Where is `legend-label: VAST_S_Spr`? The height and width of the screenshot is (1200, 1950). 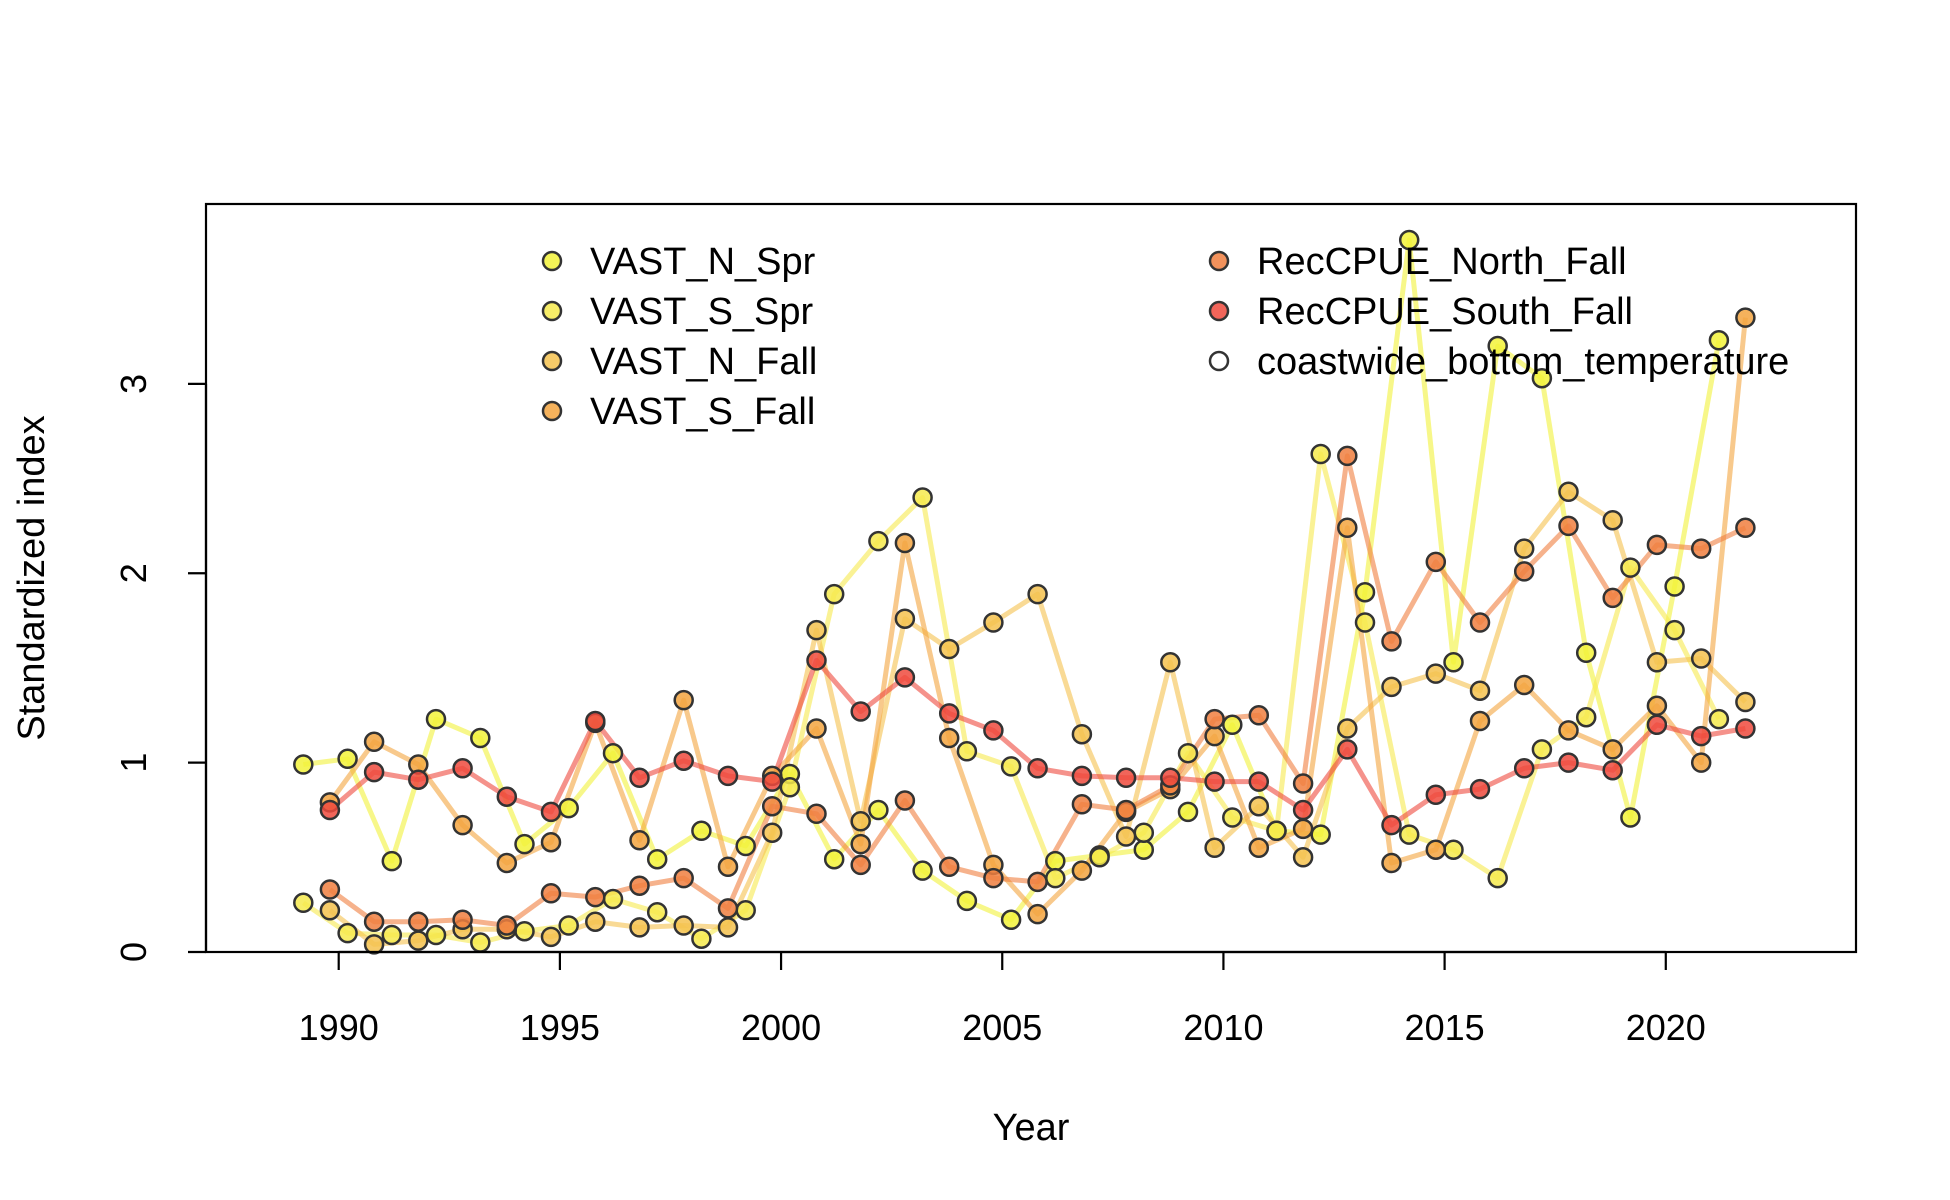
legend-label: VAST_S_Spr is located at coordinates (702, 312).